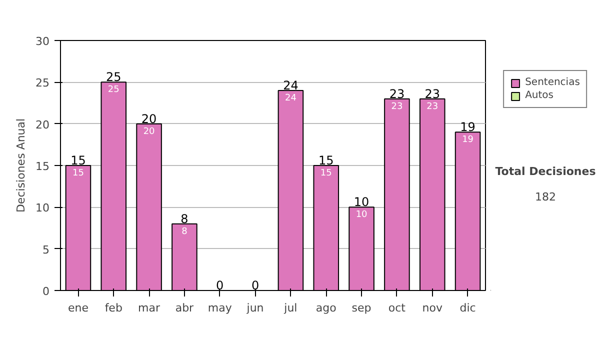 This screenshot has height=340, width=600. What do you see at coordinates (468, 140) in the screenshot?
I see `data-label: 19` at bounding box center [468, 140].